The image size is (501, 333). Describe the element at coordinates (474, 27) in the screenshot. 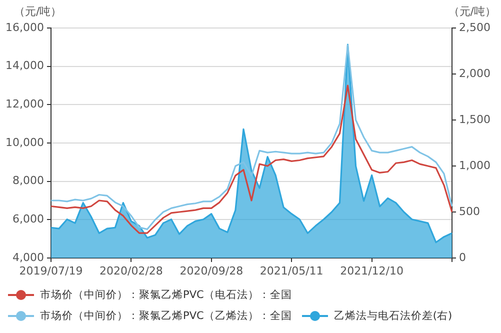

I see `y2-tick-label: 2,500` at that location.